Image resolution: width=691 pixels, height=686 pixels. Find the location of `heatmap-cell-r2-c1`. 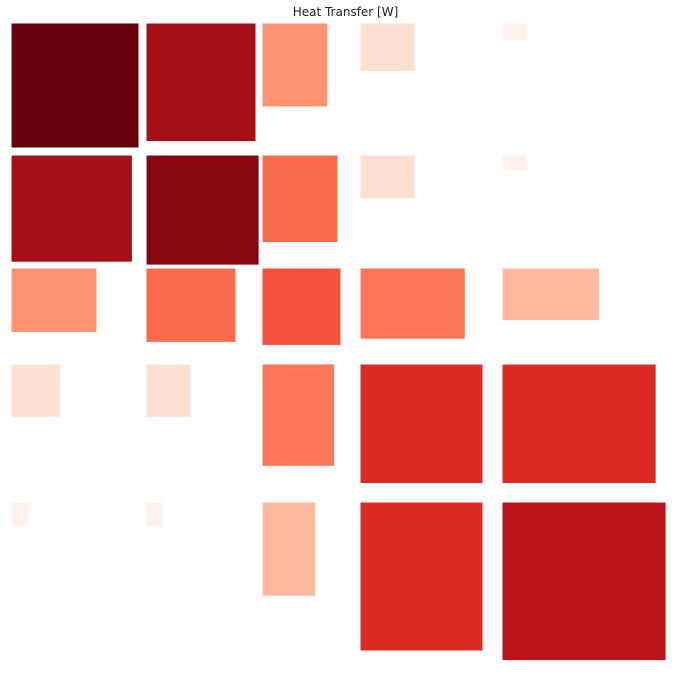

heatmap-cell-r2-c1 is located at coordinates (71, 208).